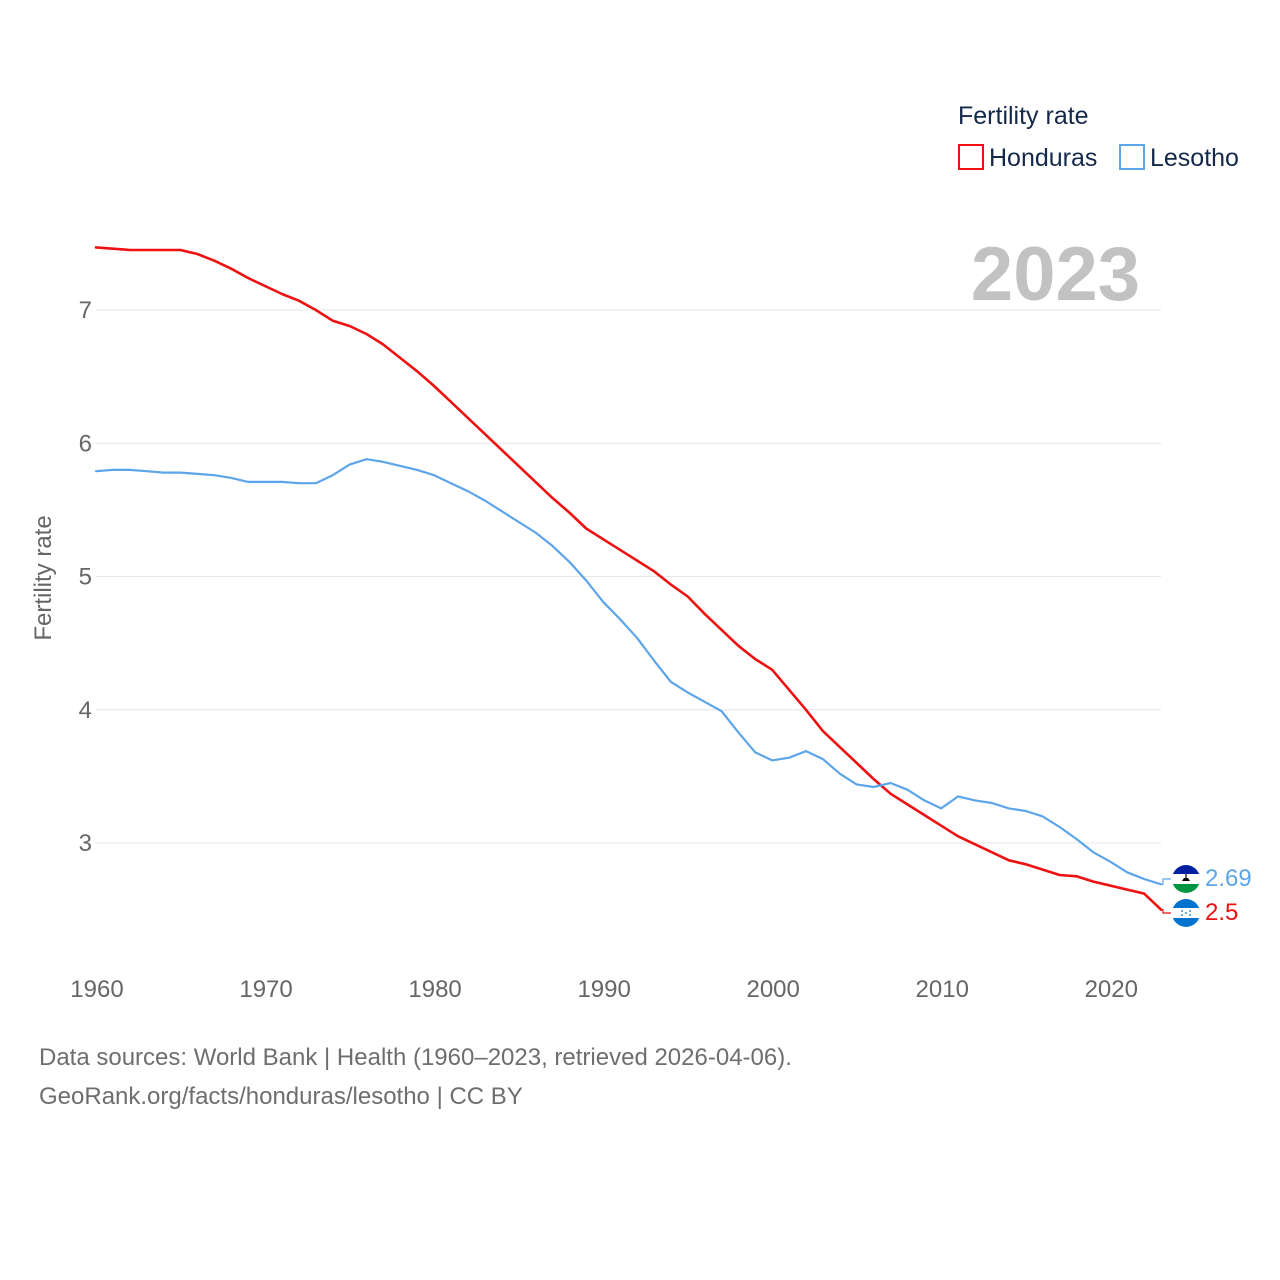 The height and width of the screenshot is (1280, 1280). Describe the element at coordinates (1166, 911) in the screenshot. I see `end-connector-honduras` at that location.